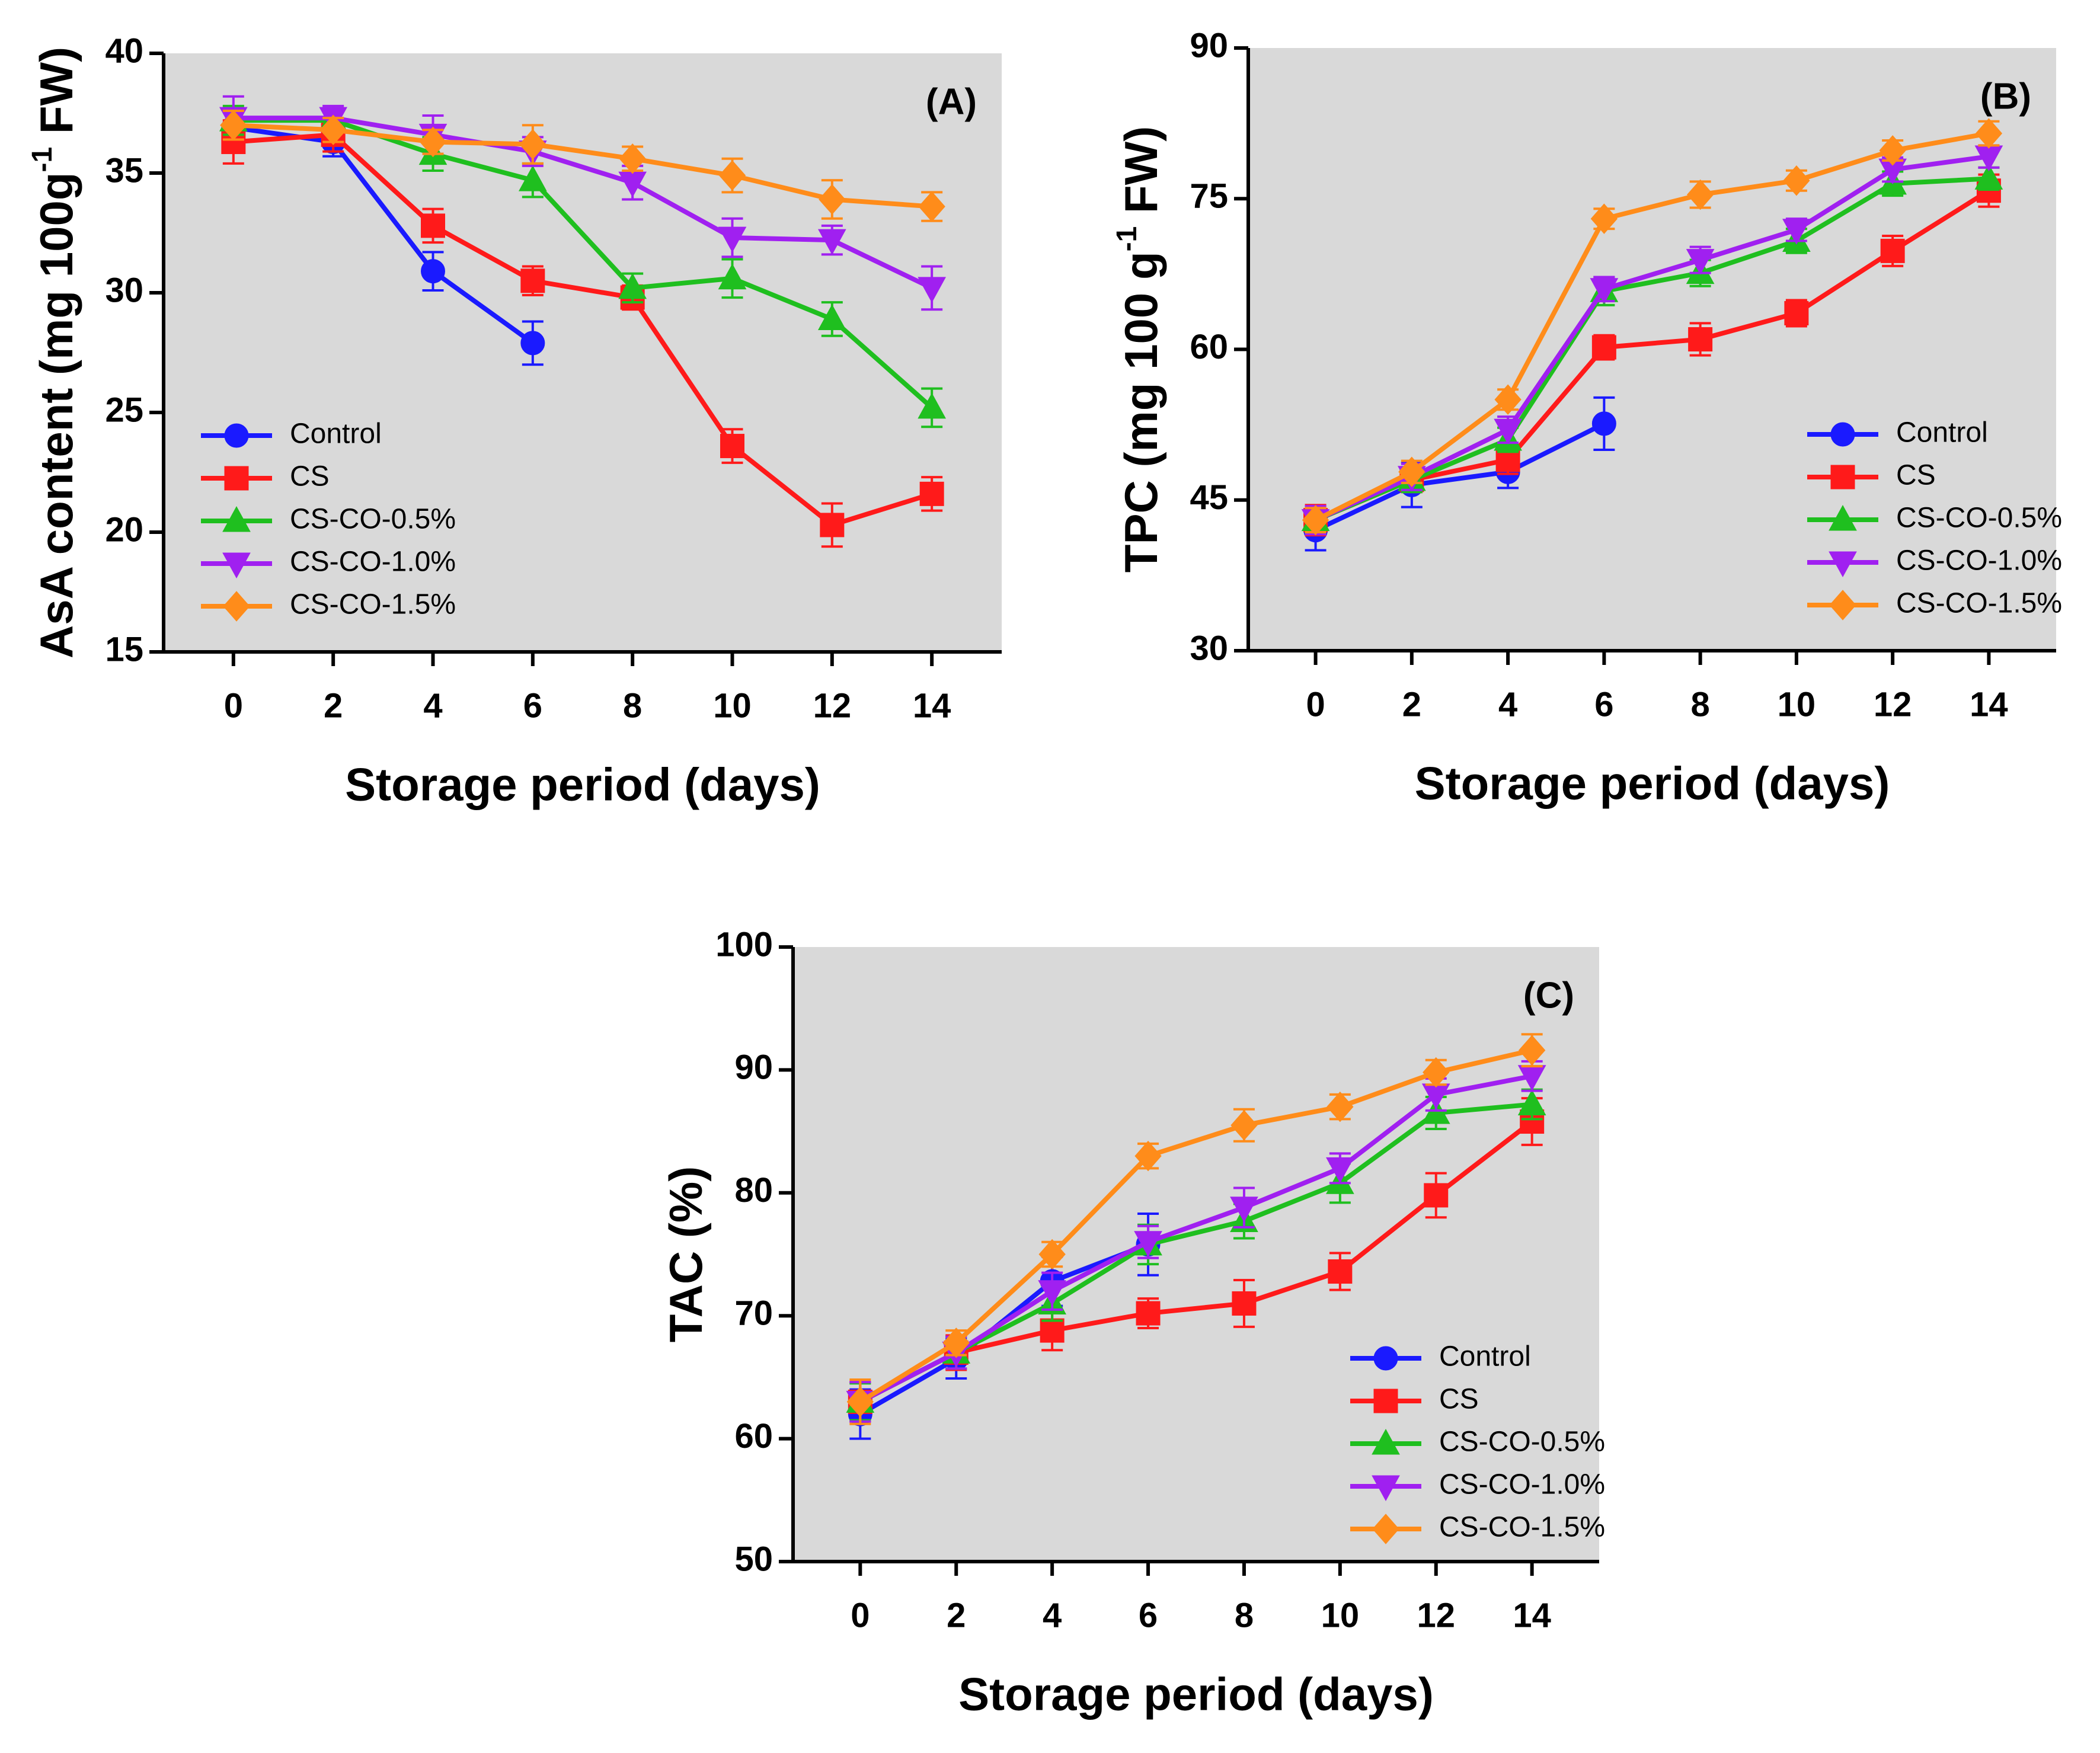  What do you see at coordinates (753, 1313) in the screenshot?
I see `y-tick-label: 70` at bounding box center [753, 1313].